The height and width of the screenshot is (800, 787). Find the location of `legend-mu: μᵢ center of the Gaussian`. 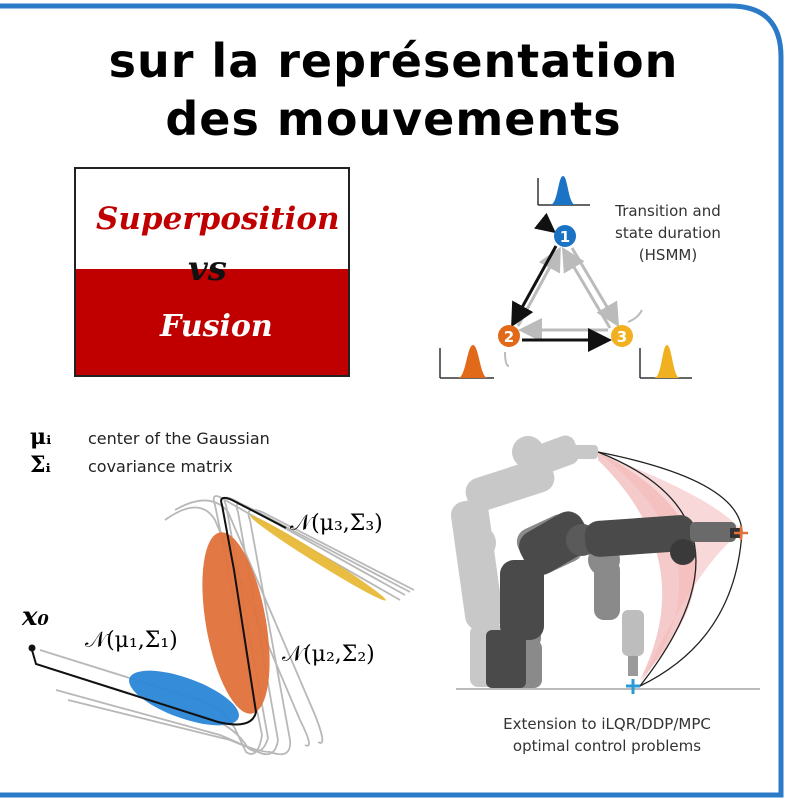

legend-mu: μᵢ center of the Gaussian is located at coordinates (150, 437).